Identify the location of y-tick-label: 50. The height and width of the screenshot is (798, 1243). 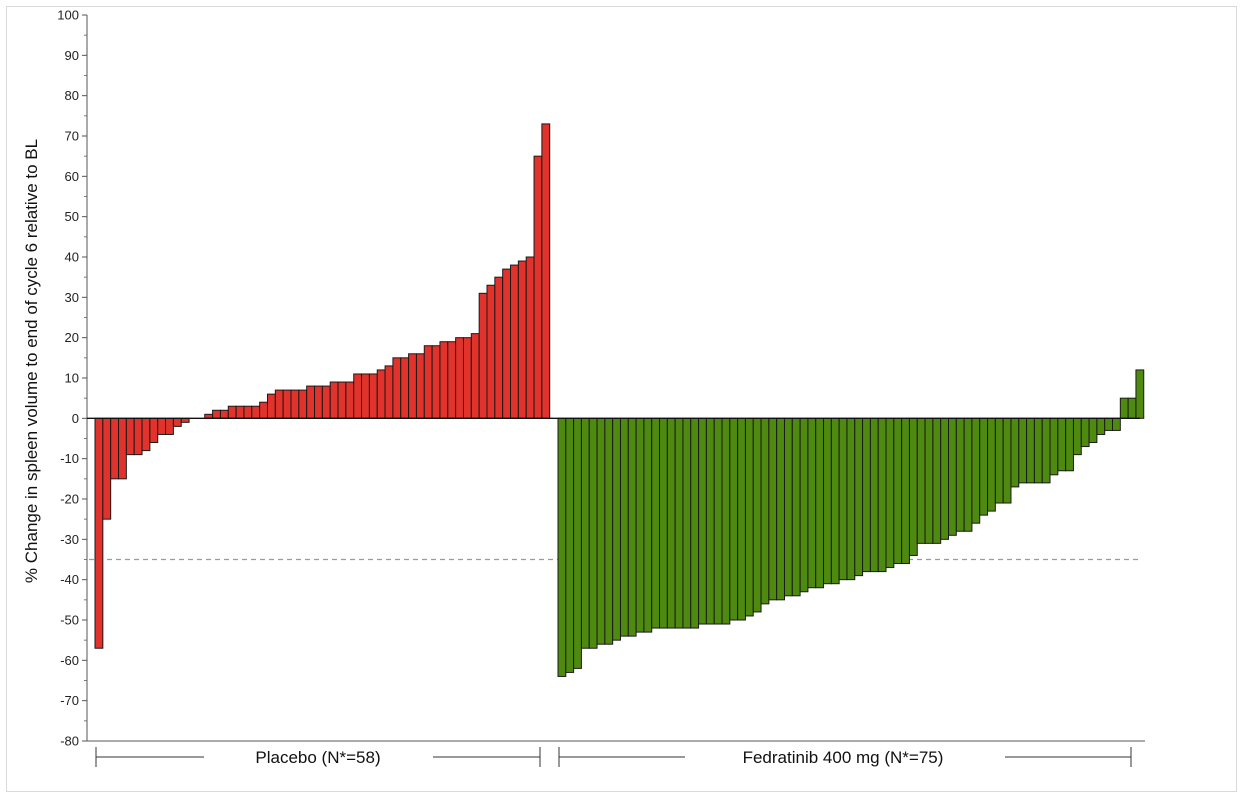
(72, 216).